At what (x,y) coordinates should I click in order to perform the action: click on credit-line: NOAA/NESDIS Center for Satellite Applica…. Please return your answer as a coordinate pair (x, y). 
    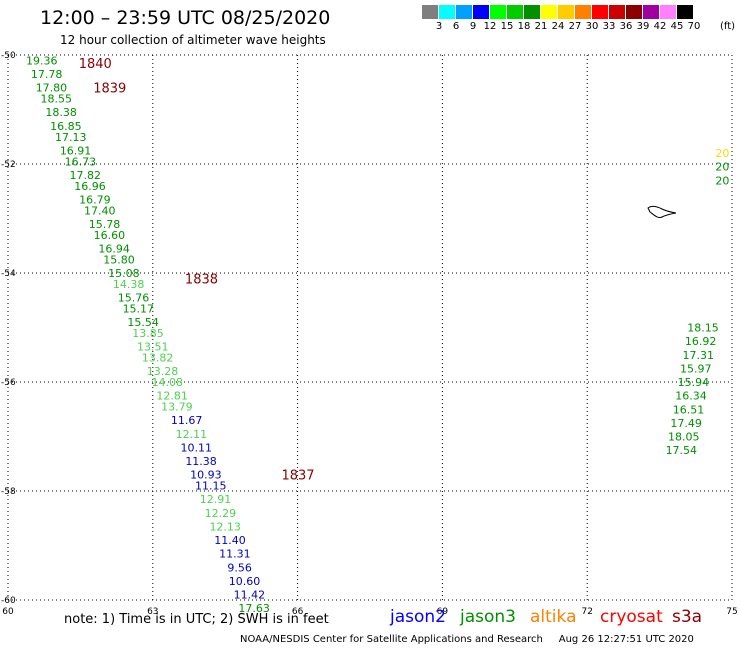
    Looking at the image, I should click on (467, 639).